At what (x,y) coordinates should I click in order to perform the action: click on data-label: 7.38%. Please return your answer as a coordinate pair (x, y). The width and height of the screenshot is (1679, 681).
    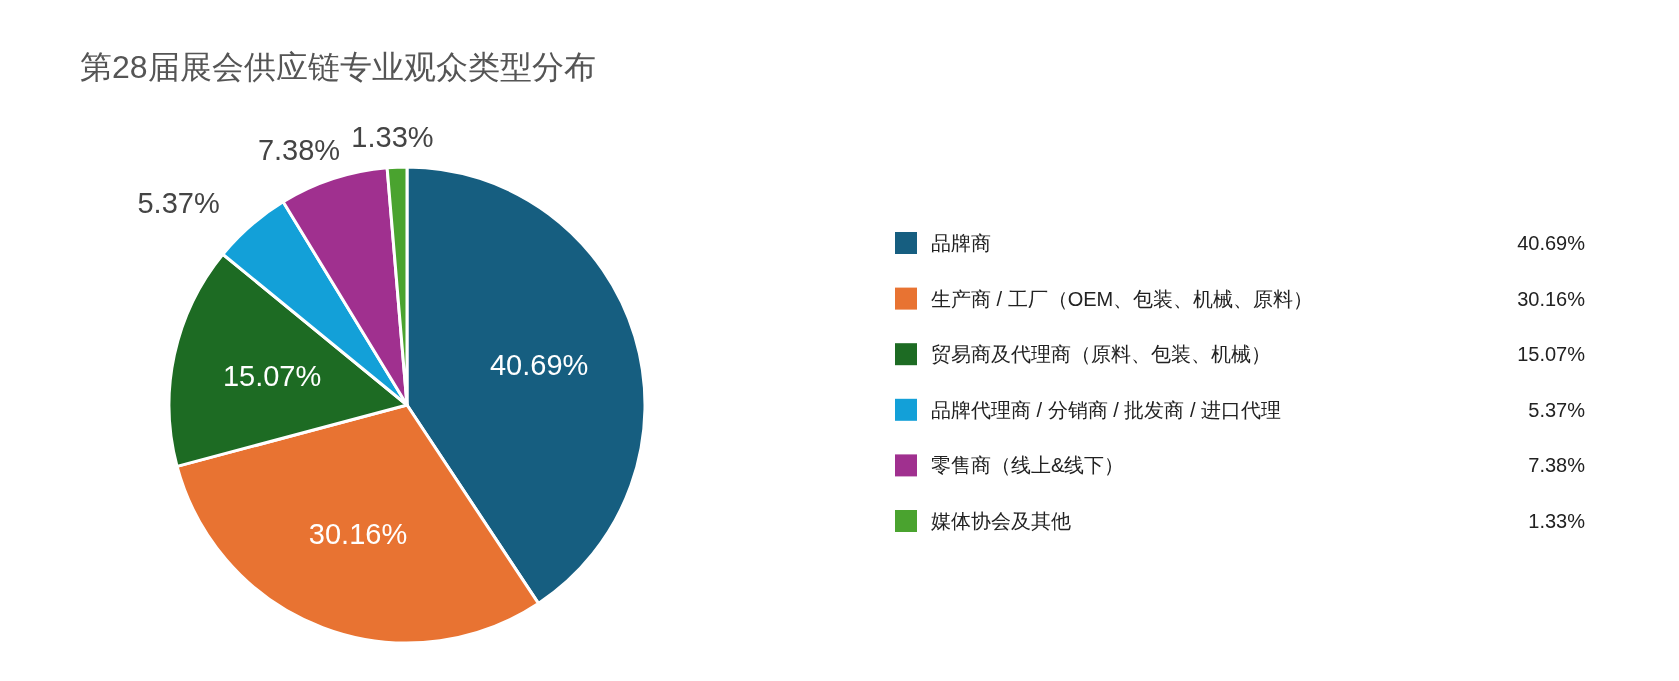
    Looking at the image, I should click on (299, 150).